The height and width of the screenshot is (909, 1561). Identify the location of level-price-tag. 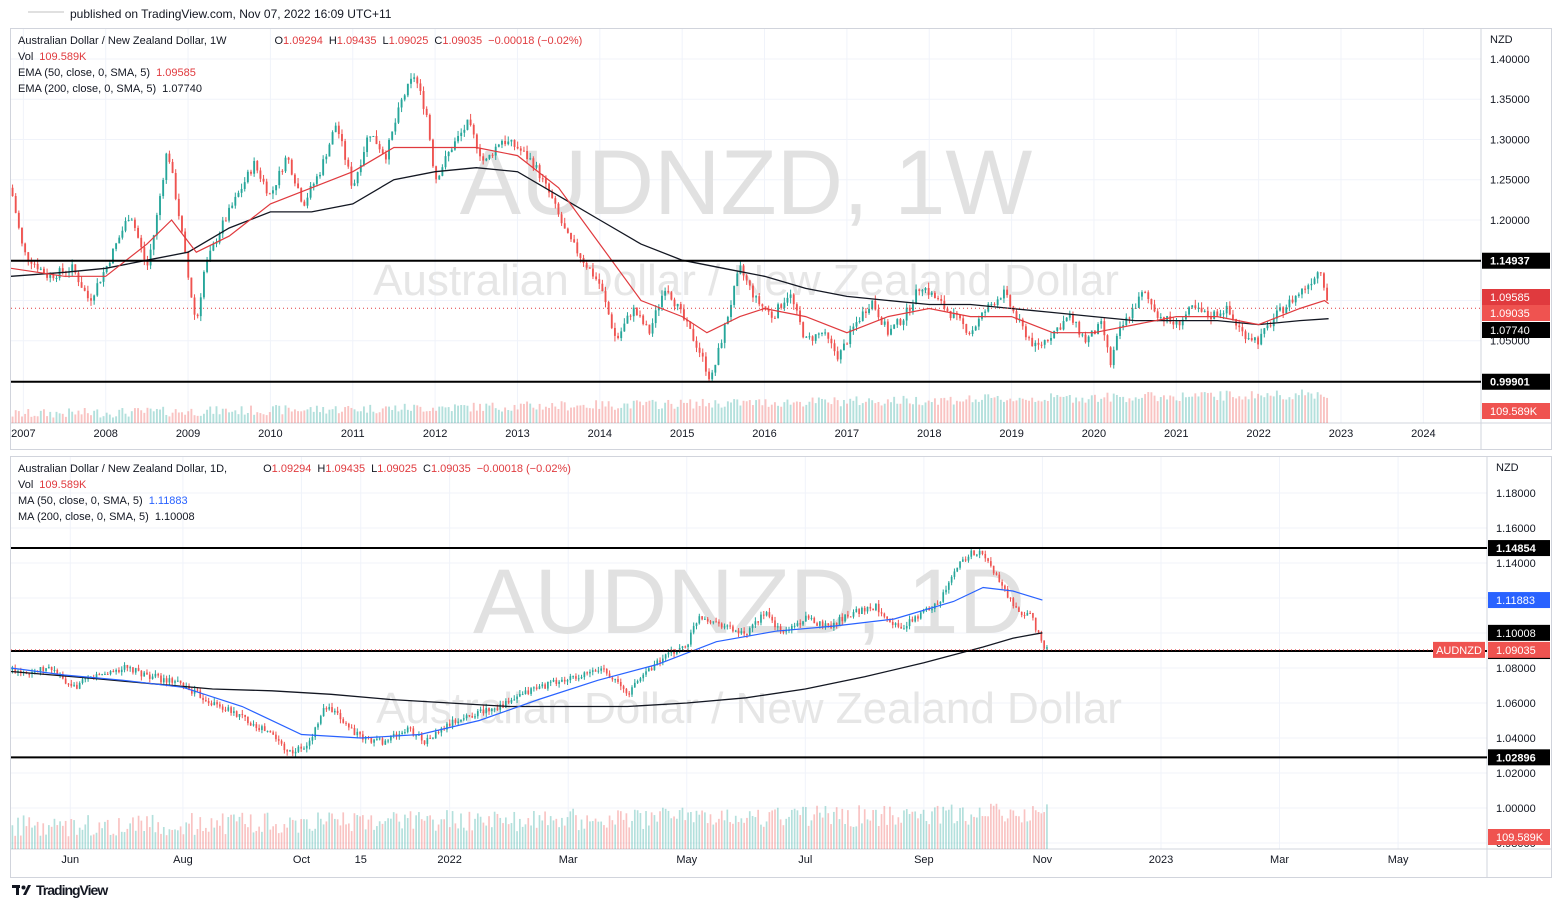
(1519, 548).